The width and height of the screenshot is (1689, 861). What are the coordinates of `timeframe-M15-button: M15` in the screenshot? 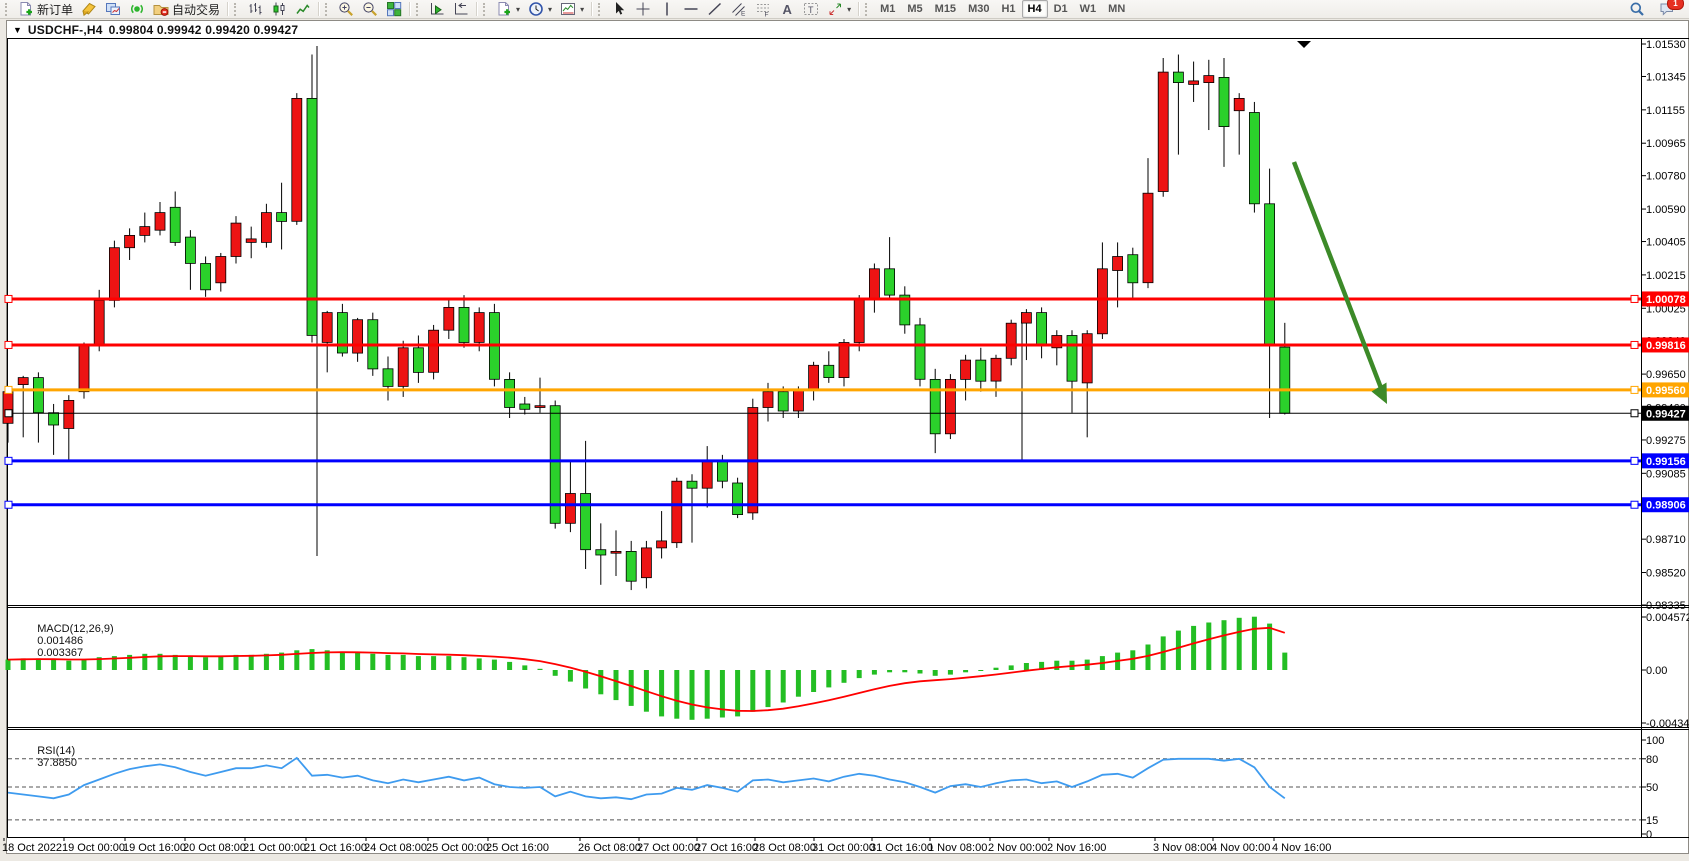 It's located at (945, 9).